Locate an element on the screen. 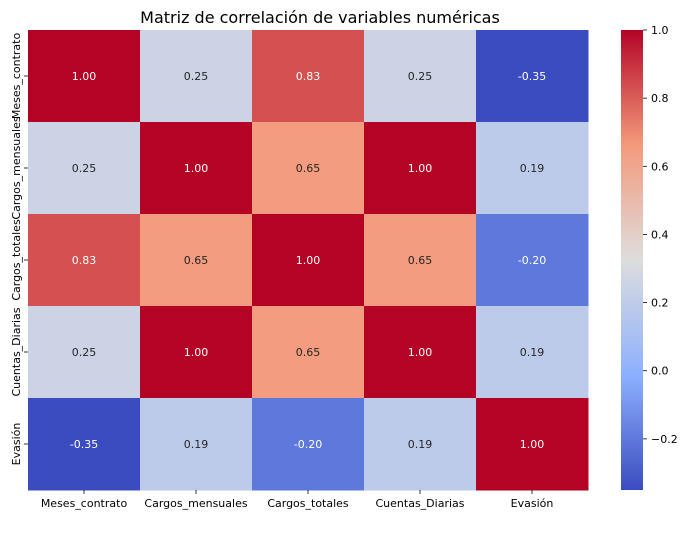  y-tick-label: Meses_contrato is located at coordinates (16, 76).